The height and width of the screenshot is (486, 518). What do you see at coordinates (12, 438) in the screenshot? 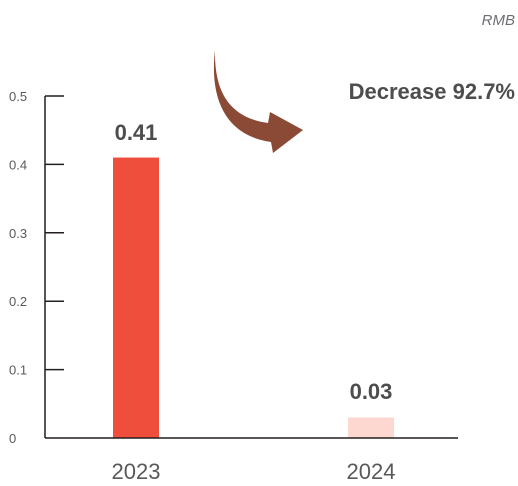
I see `y-tick-label: 0` at bounding box center [12, 438].